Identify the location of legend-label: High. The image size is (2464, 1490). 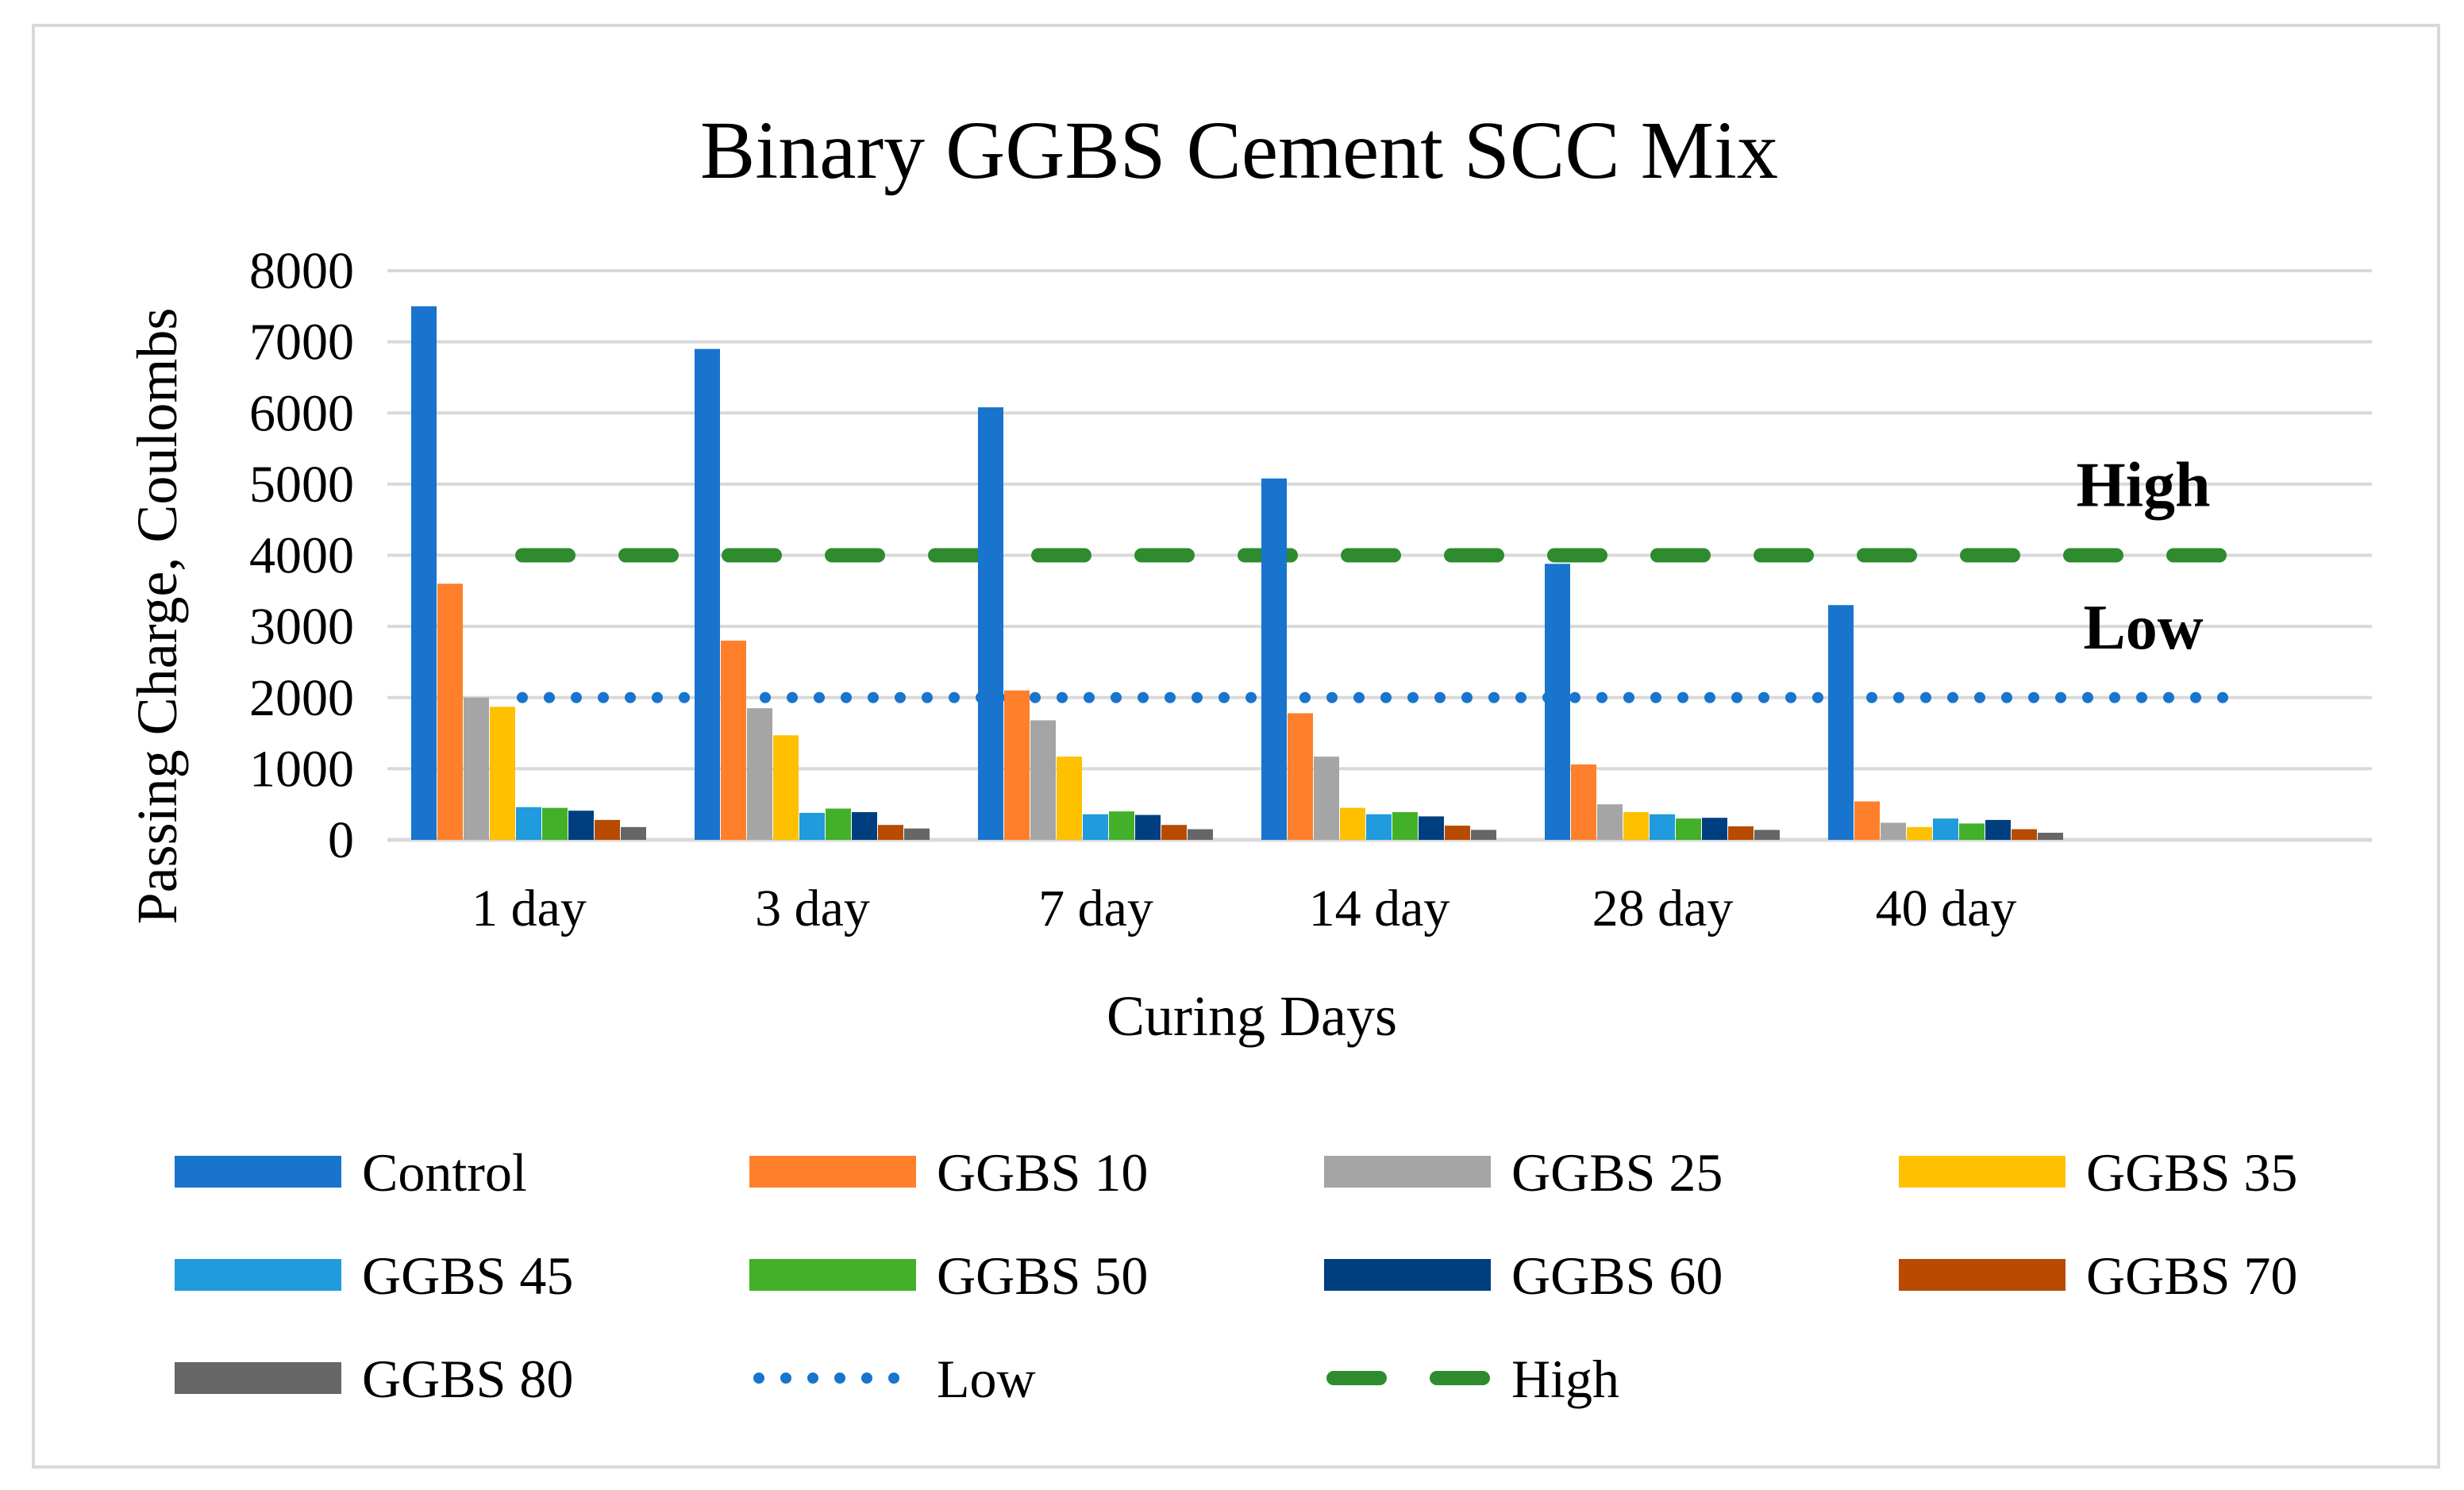
(1565, 1379).